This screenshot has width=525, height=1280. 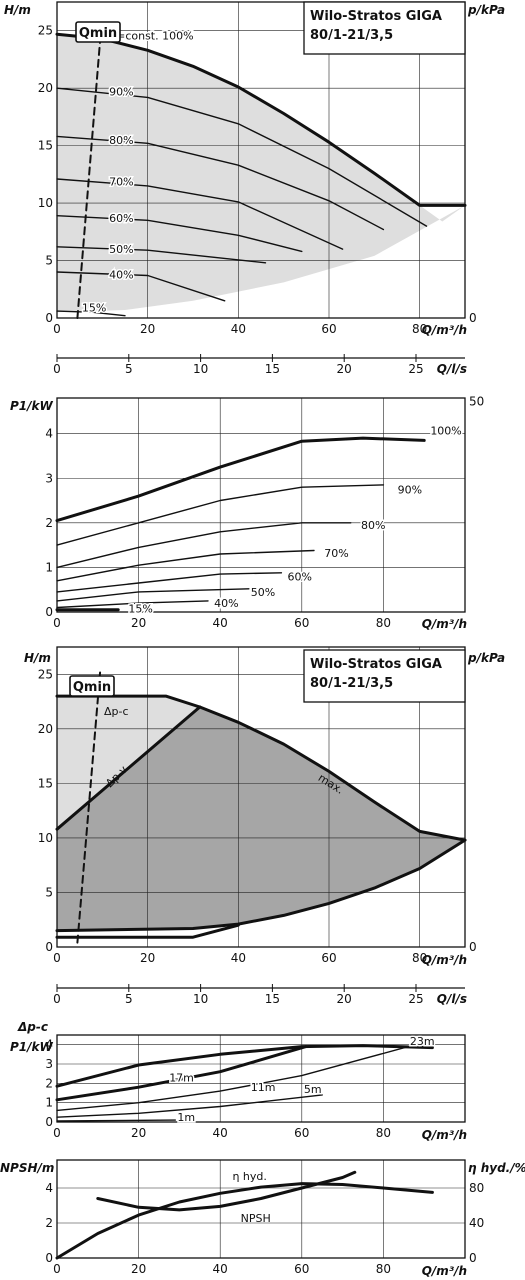 I want to click on series-label: 15%, so click(x=94, y=308).